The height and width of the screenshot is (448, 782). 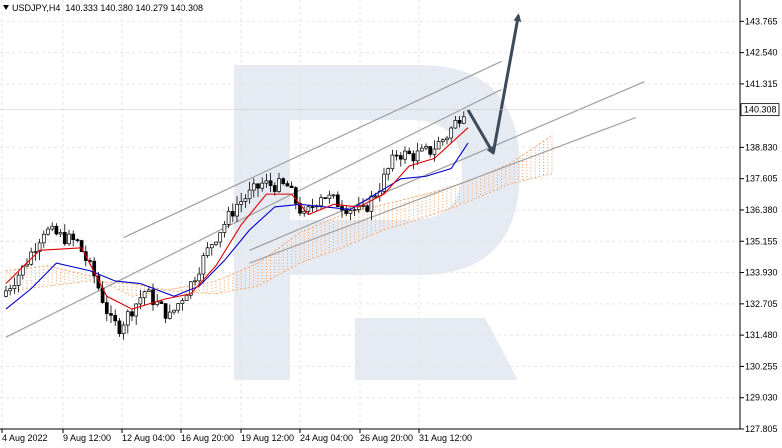 What do you see at coordinates (36, 8) in the screenshot?
I see `symbol-label: USDJPY,H4` at bounding box center [36, 8].